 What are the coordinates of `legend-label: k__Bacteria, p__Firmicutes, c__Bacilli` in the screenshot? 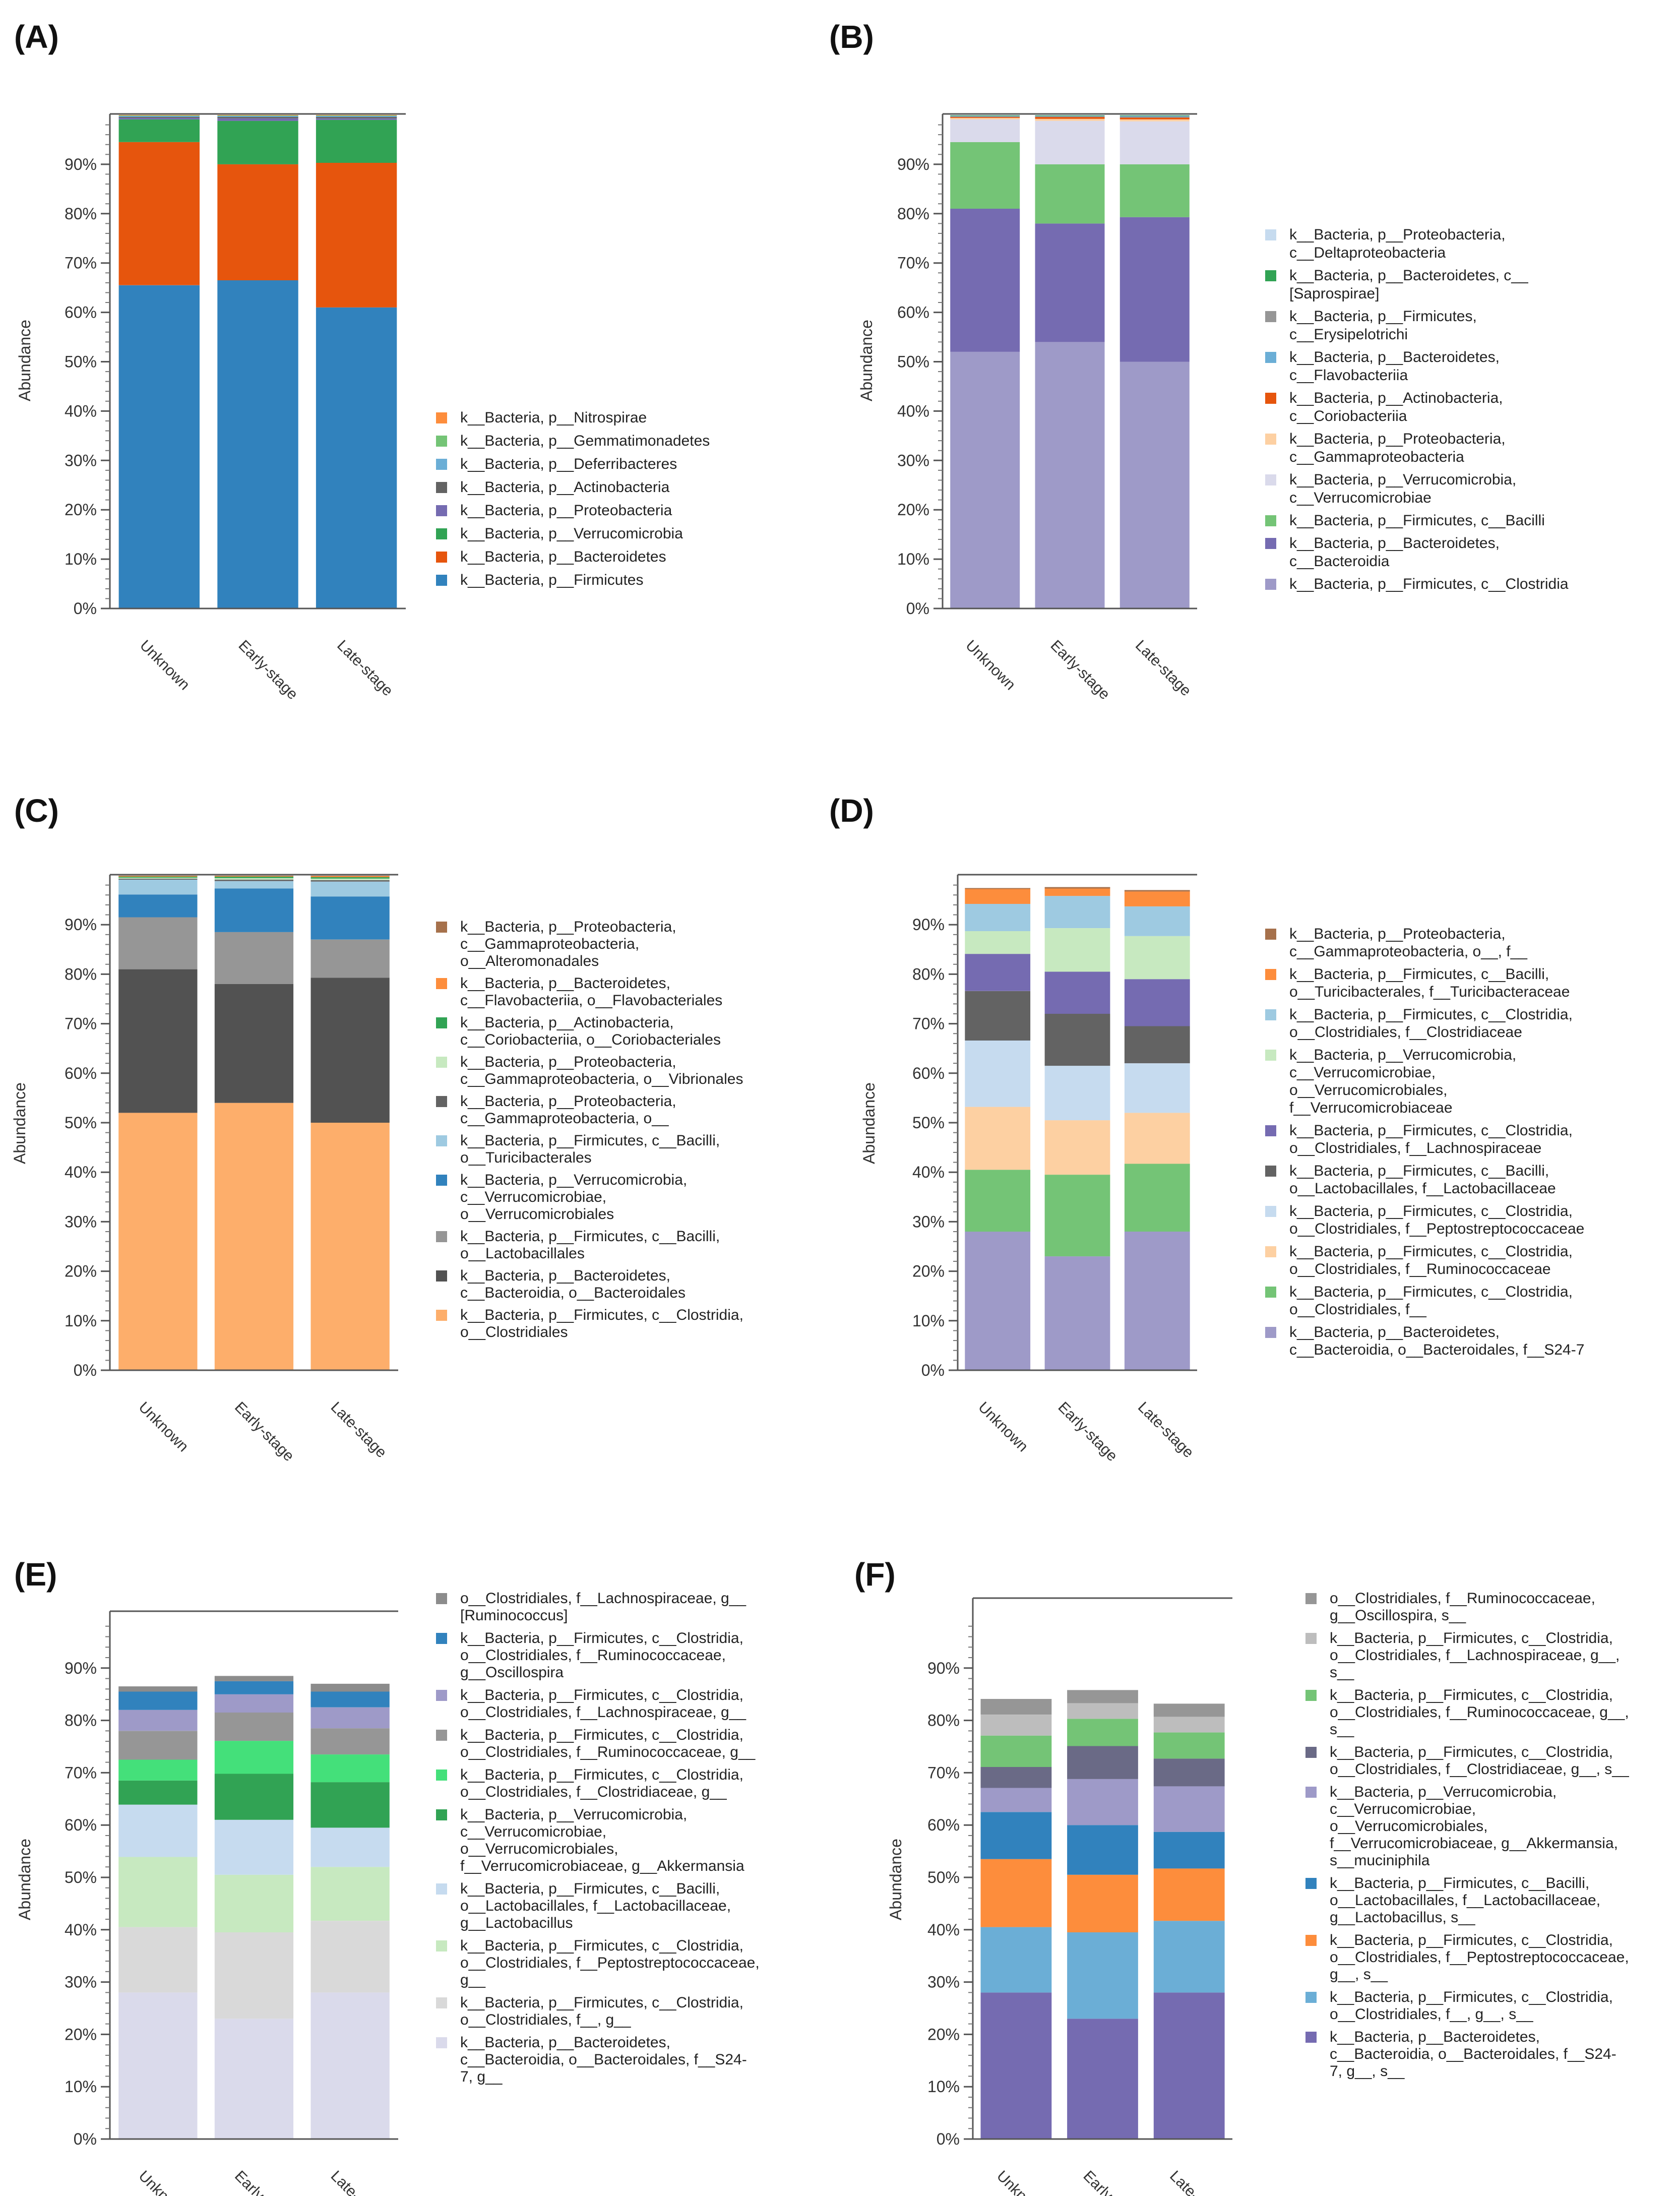 It's located at (1417, 520).